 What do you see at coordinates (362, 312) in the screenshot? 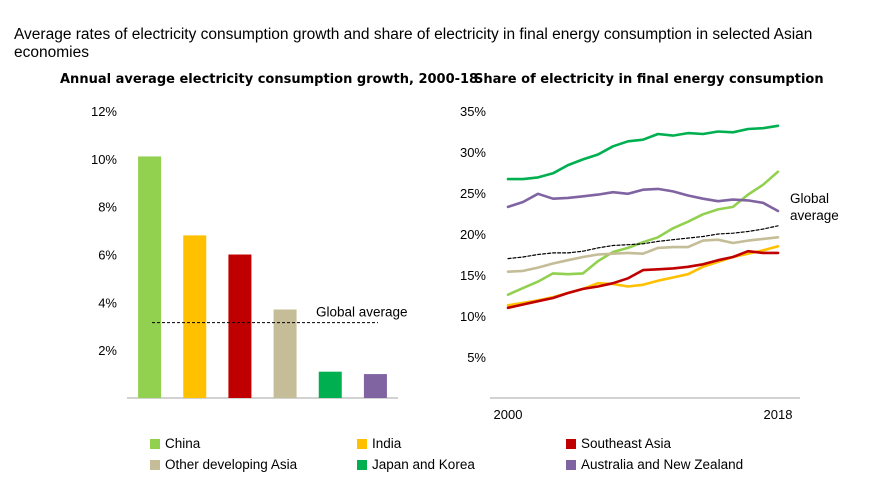
I see `global-average-label: Global average` at bounding box center [362, 312].